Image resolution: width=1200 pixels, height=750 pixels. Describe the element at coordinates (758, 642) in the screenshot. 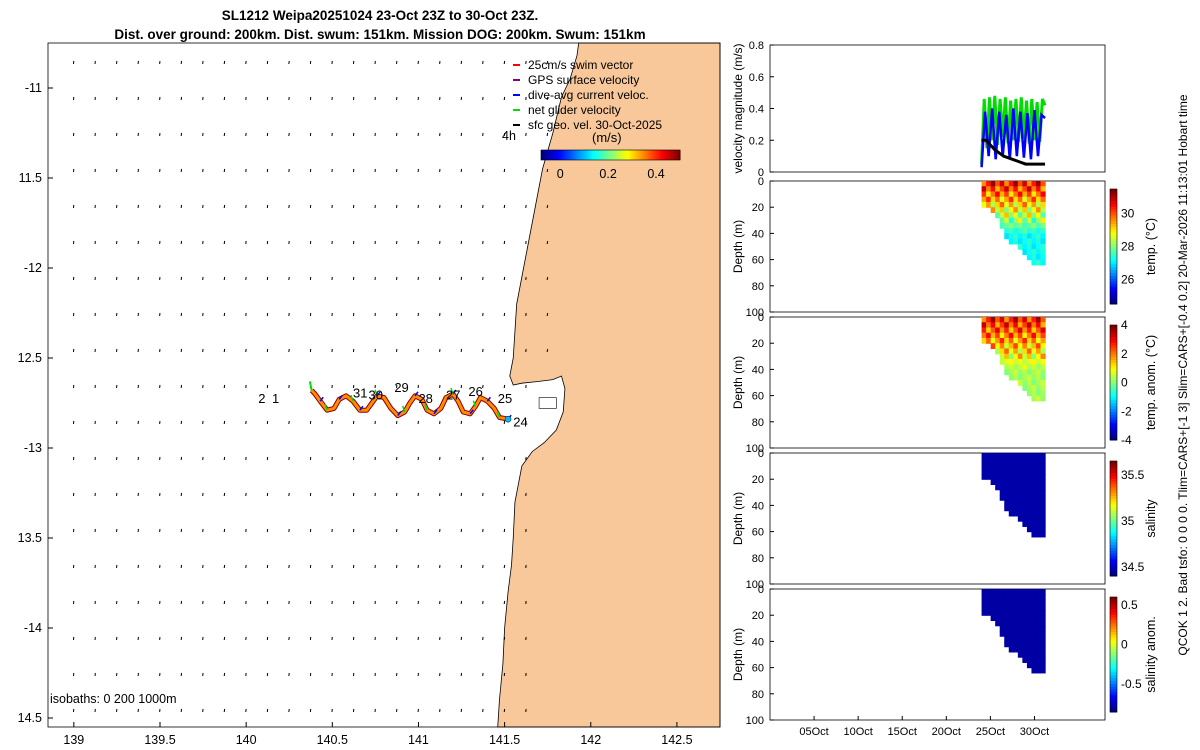

I see `depth-y-tick-label: 40` at that location.